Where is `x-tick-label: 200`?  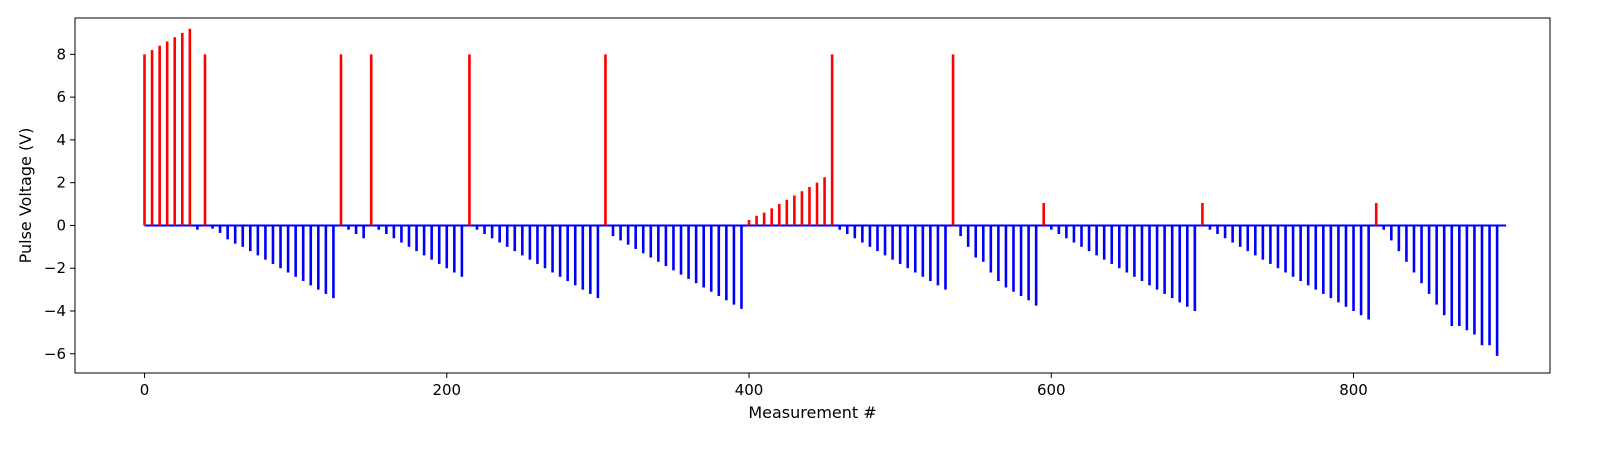
x-tick-label: 200 is located at coordinates (446, 390).